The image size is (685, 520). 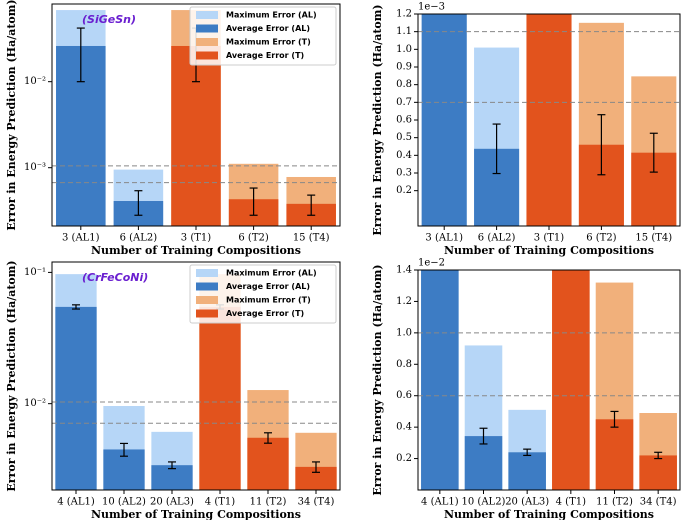 I want to click on annotation: (SiGeSn), so click(x=109, y=19).